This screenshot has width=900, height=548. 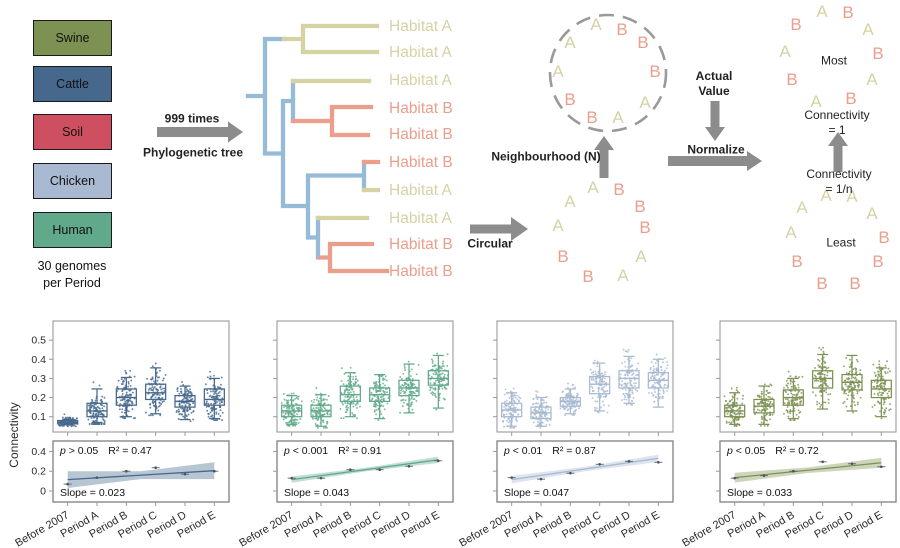 What do you see at coordinates (806, 473) in the screenshot?
I see `trend-subplot: p < 0.05 R² = 0.72 Slope = 0.033` at bounding box center [806, 473].